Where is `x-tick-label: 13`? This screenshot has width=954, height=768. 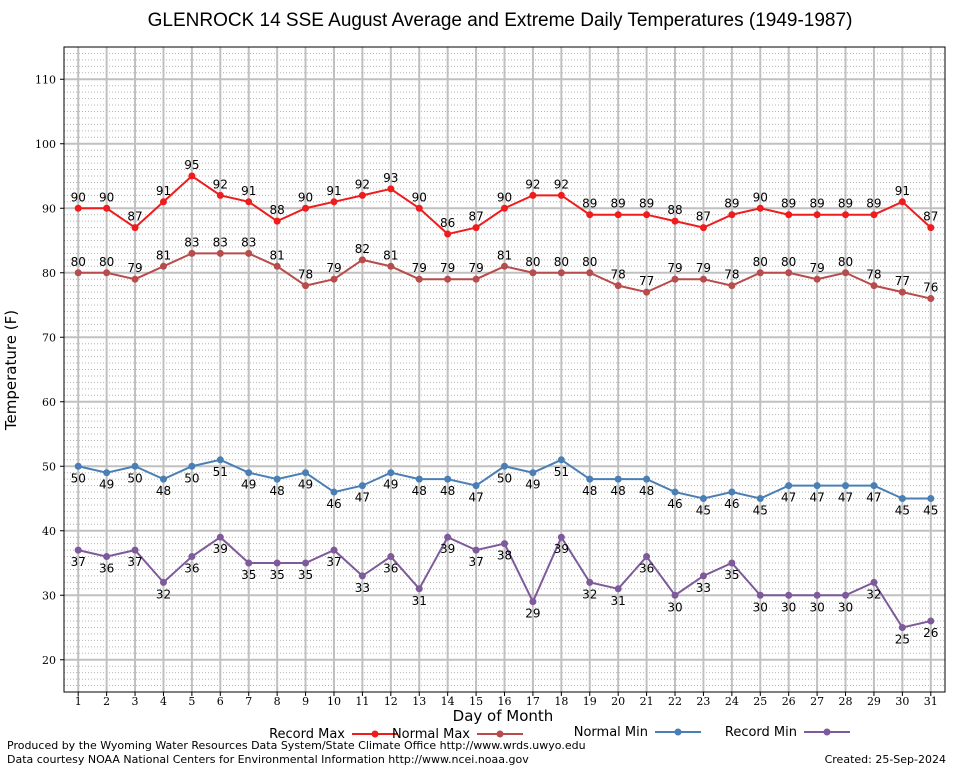
x-tick-label: 13 is located at coordinates (419, 701).